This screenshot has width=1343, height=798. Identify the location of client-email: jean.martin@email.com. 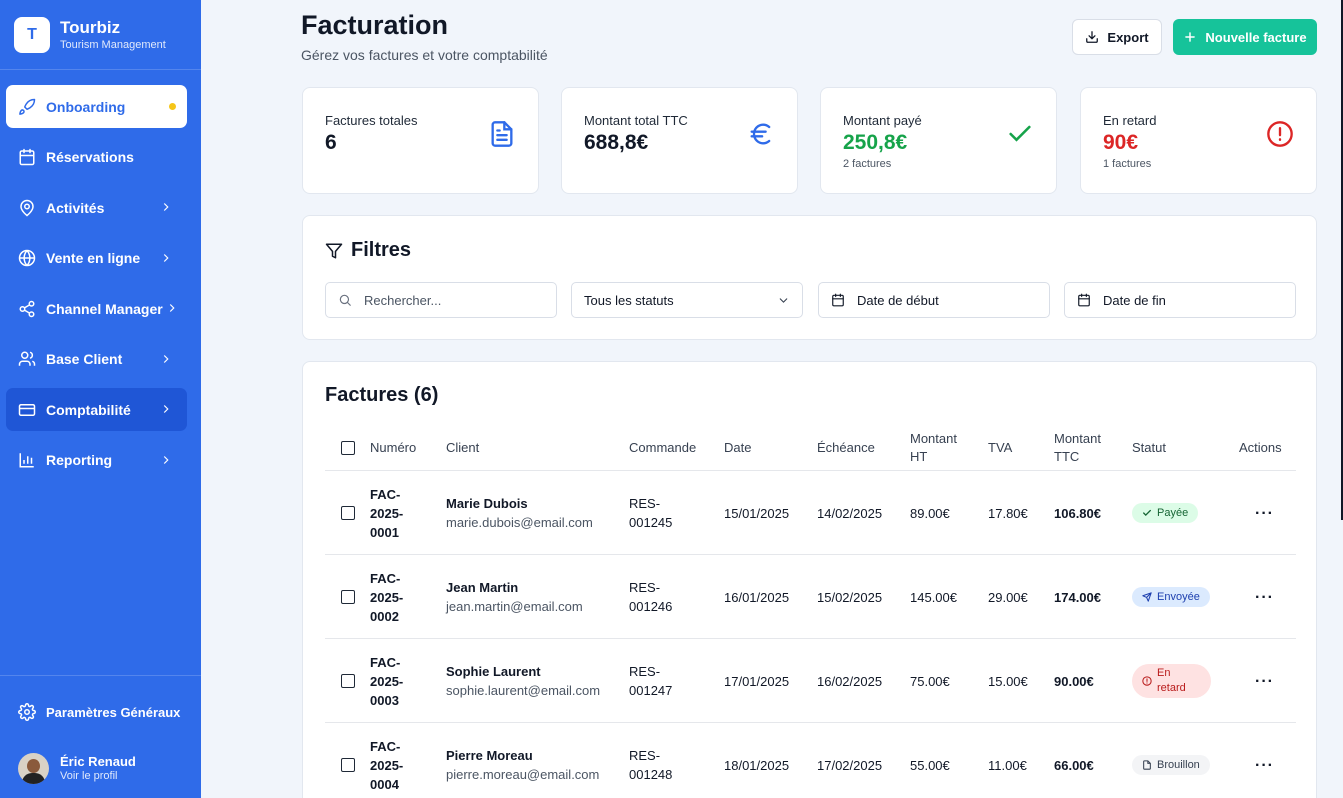
(514, 606).